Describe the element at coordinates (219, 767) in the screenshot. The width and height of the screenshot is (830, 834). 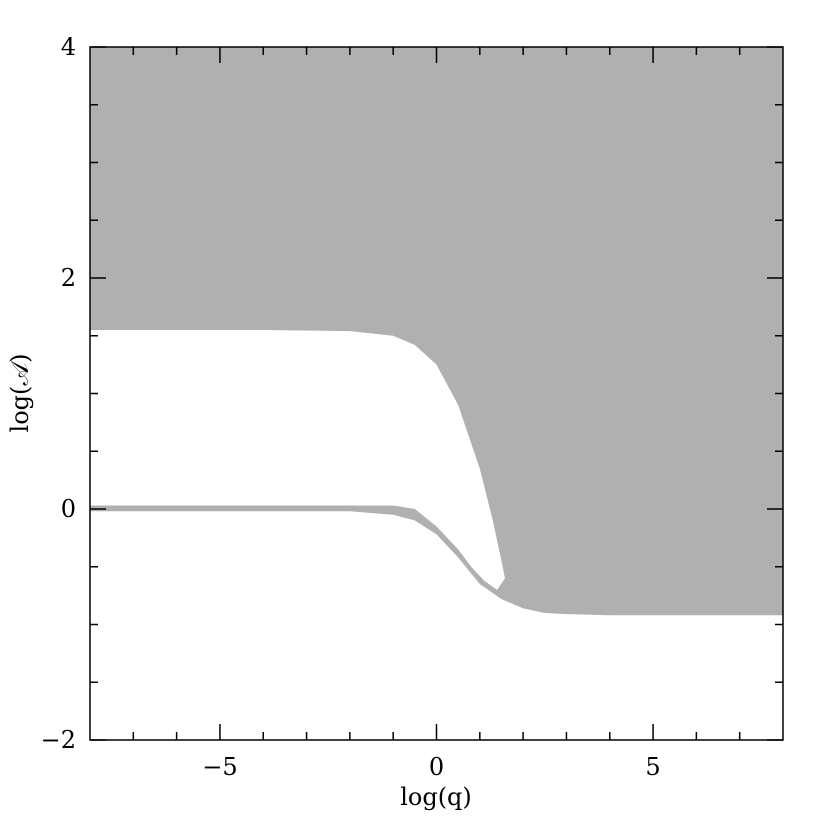
I see `x-tick-label: −5` at that location.